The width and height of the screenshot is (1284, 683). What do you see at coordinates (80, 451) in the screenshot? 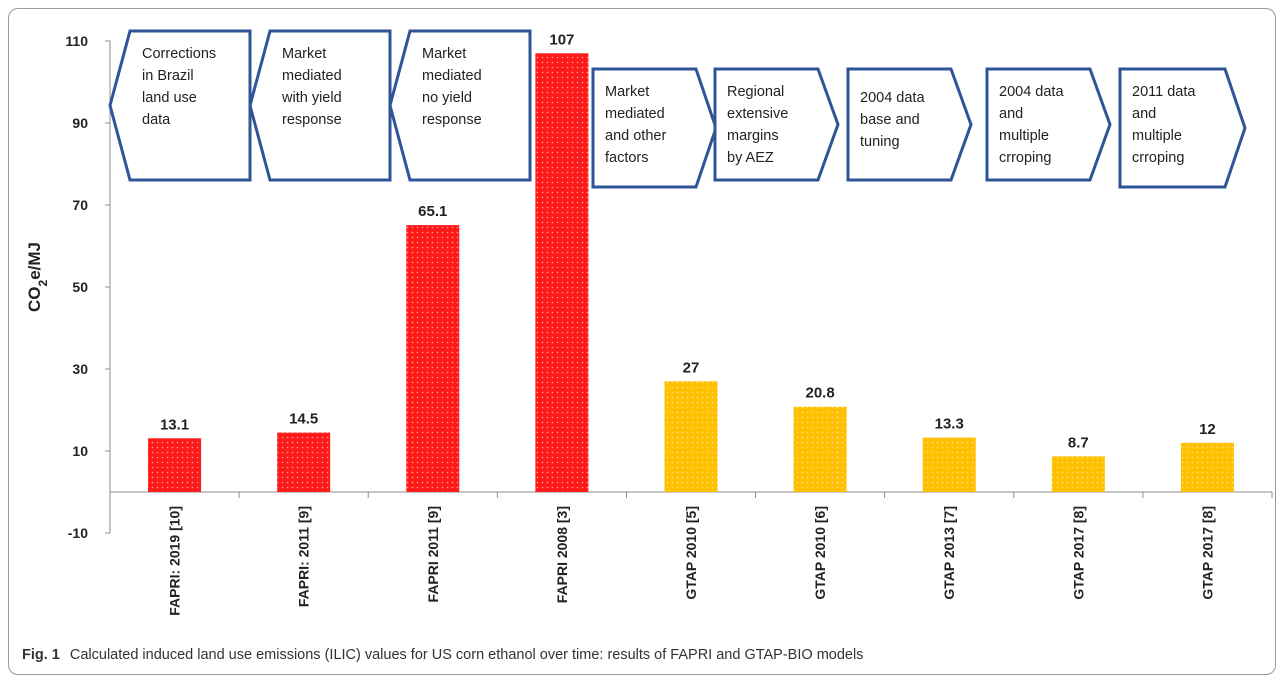
I see `y-tick-label-5: 10` at bounding box center [80, 451].